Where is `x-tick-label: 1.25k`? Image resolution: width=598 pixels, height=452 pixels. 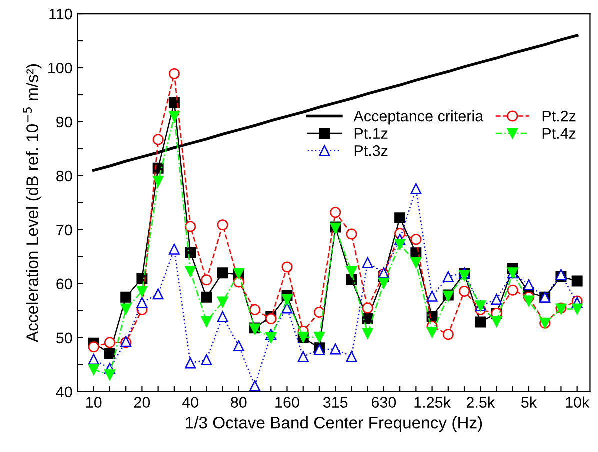
x-tick-label: 1.25k is located at coordinates (432, 402).